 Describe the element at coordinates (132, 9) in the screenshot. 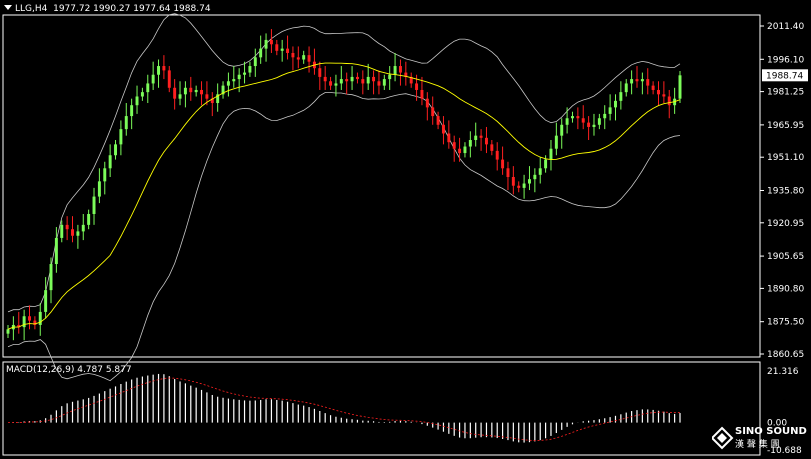

I see `ohlc-readout: 1977.72 1990.27 1977.64 1988.74` at that location.